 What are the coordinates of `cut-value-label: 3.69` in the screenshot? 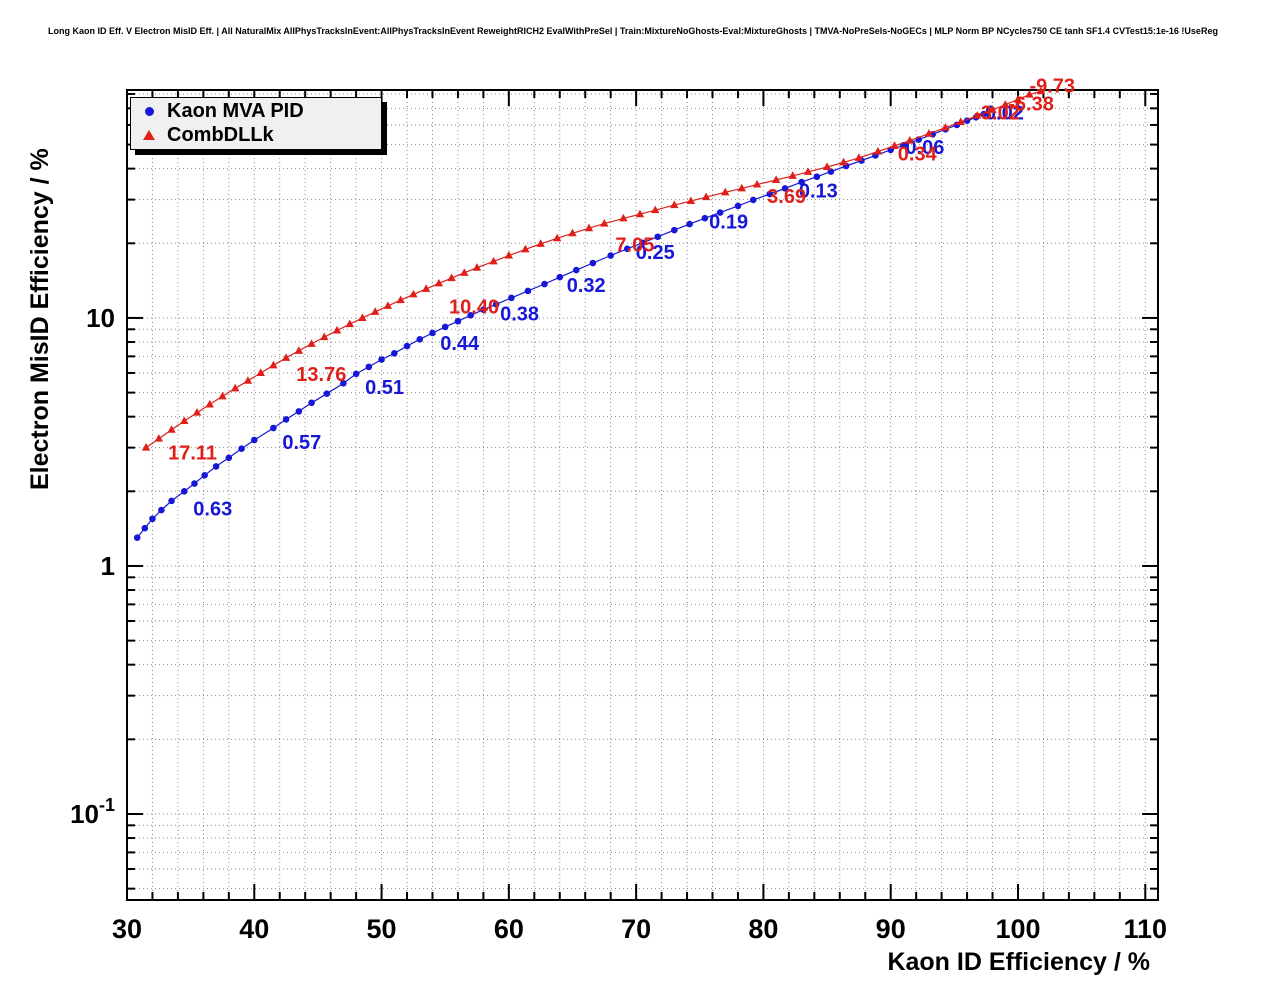 It's located at (786, 197).